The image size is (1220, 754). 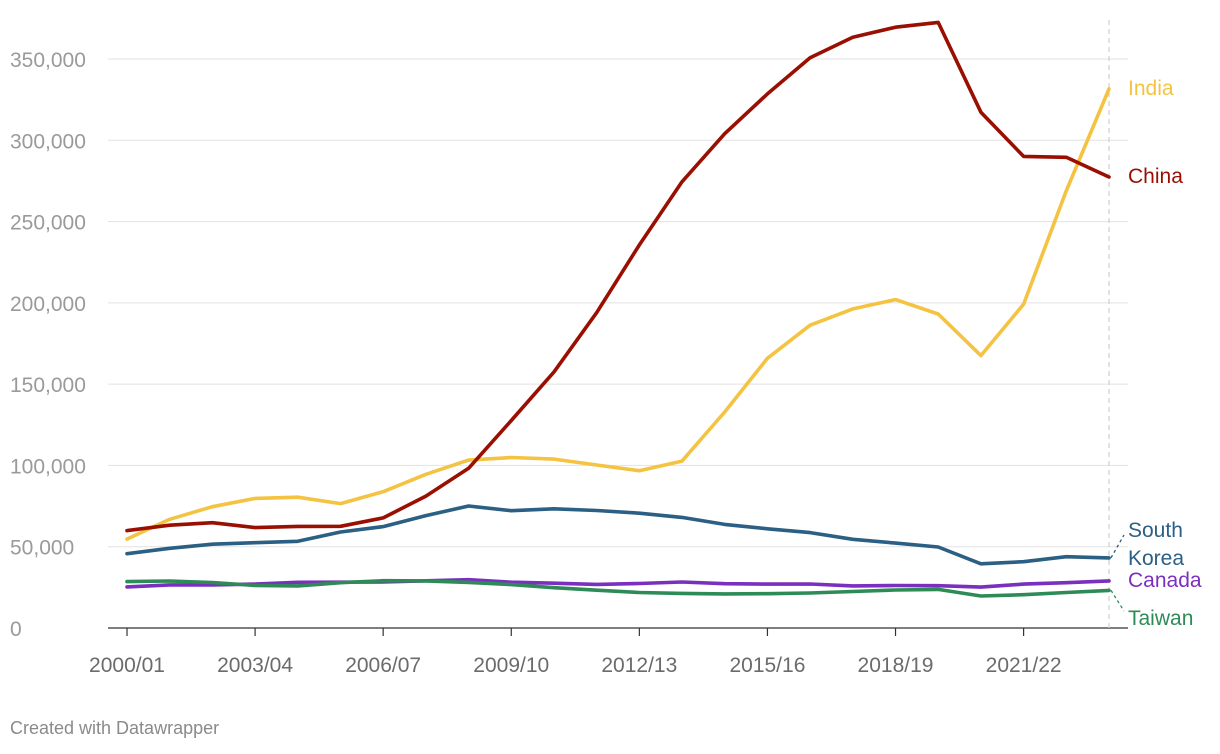 I want to click on y-tick-label: 50,000, so click(x=42, y=548).